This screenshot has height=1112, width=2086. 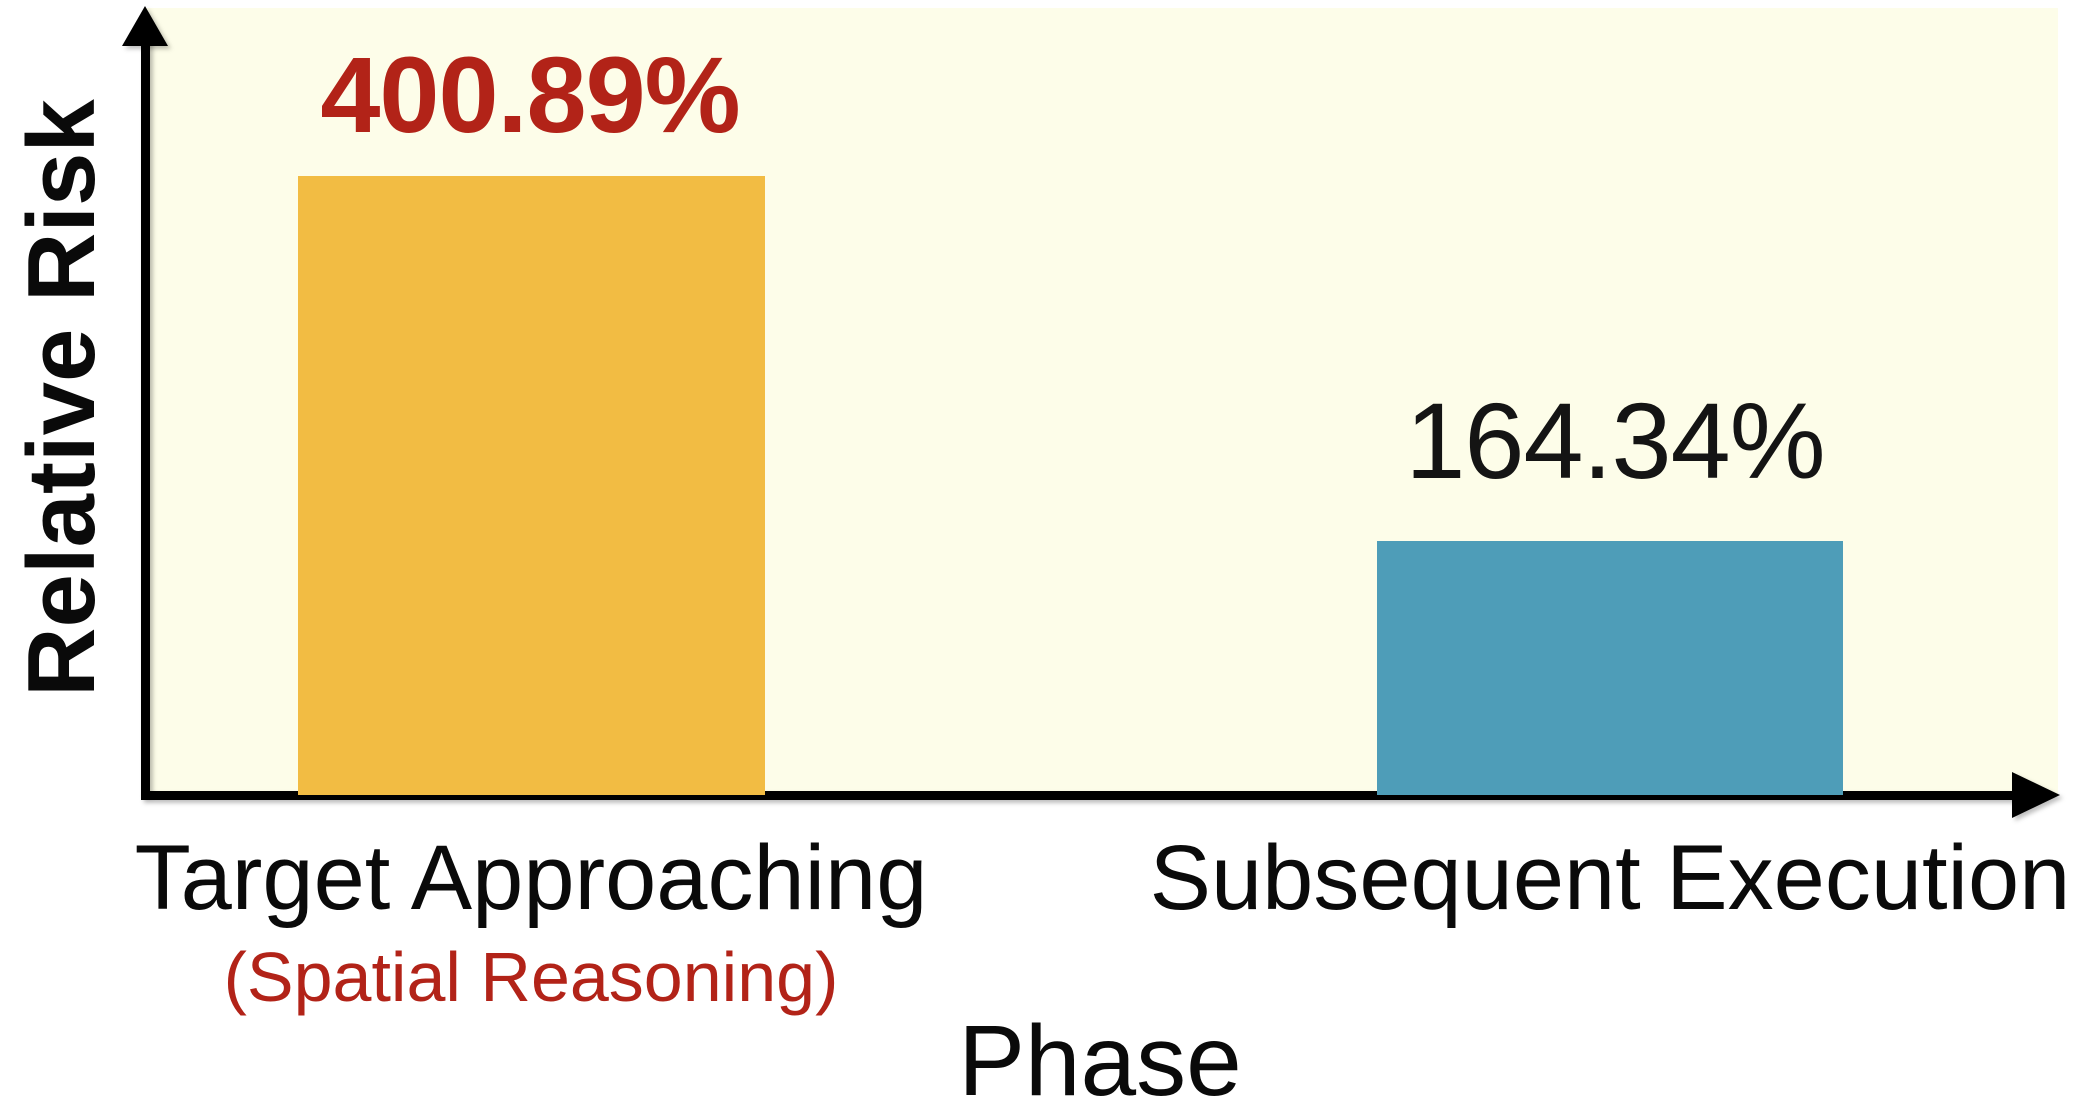 I want to click on bar-subsequent-execution, so click(x=1610, y=668).